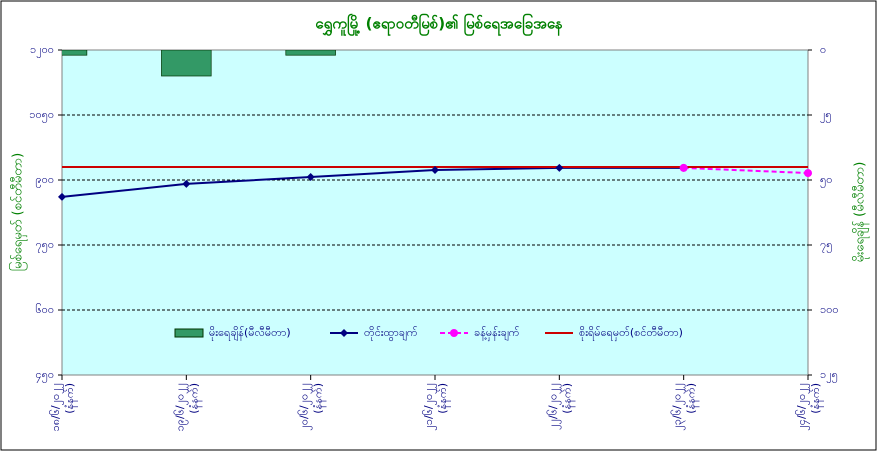  What do you see at coordinates (42, 50) in the screenshot?
I see `y-tick-label: ၁၂၀၀` at bounding box center [42, 50].